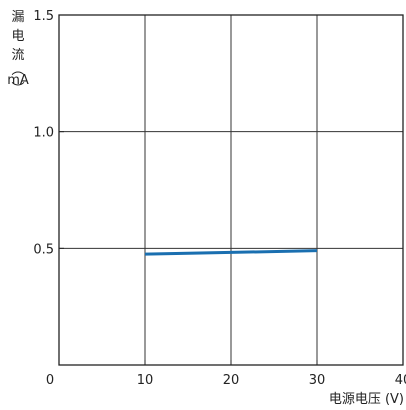 This screenshot has width=406, height=410. I want to click on y-axis-label: 漏电流︵mA︶, so click(18, 53).